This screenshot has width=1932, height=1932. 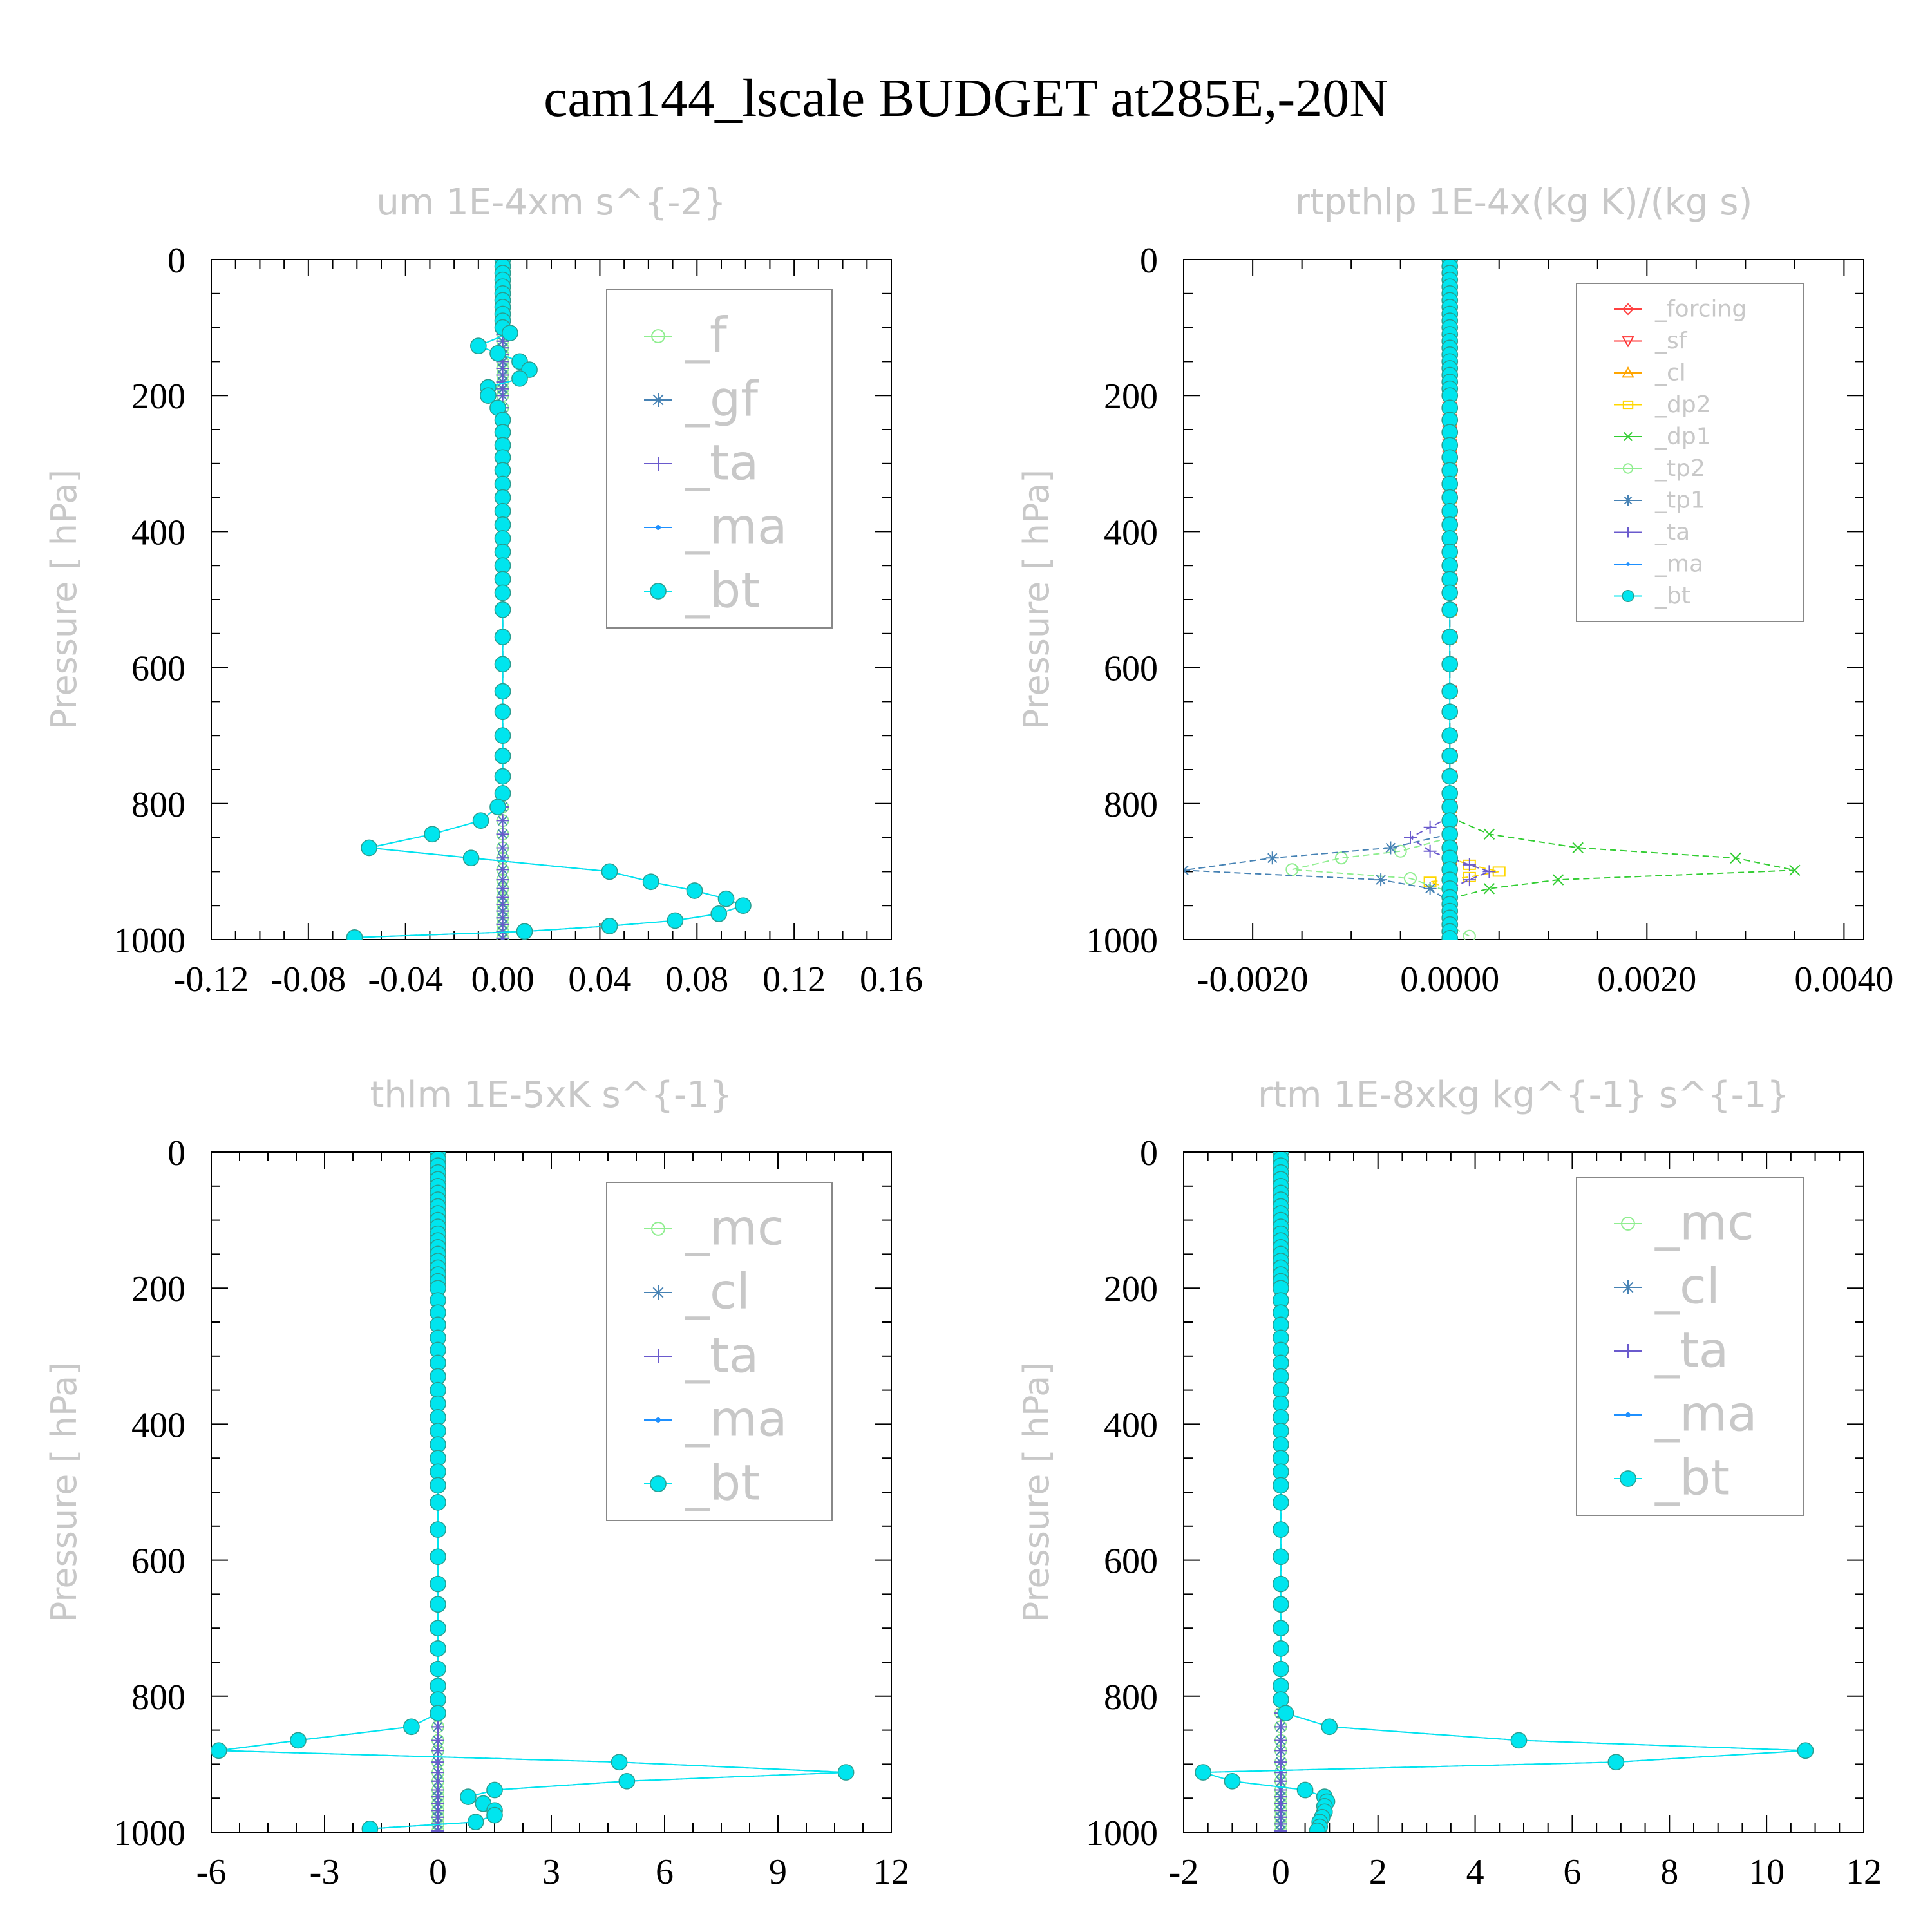 What do you see at coordinates (1131, 533) in the screenshot?
I see `y-tick-label: 400` at bounding box center [1131, 533].